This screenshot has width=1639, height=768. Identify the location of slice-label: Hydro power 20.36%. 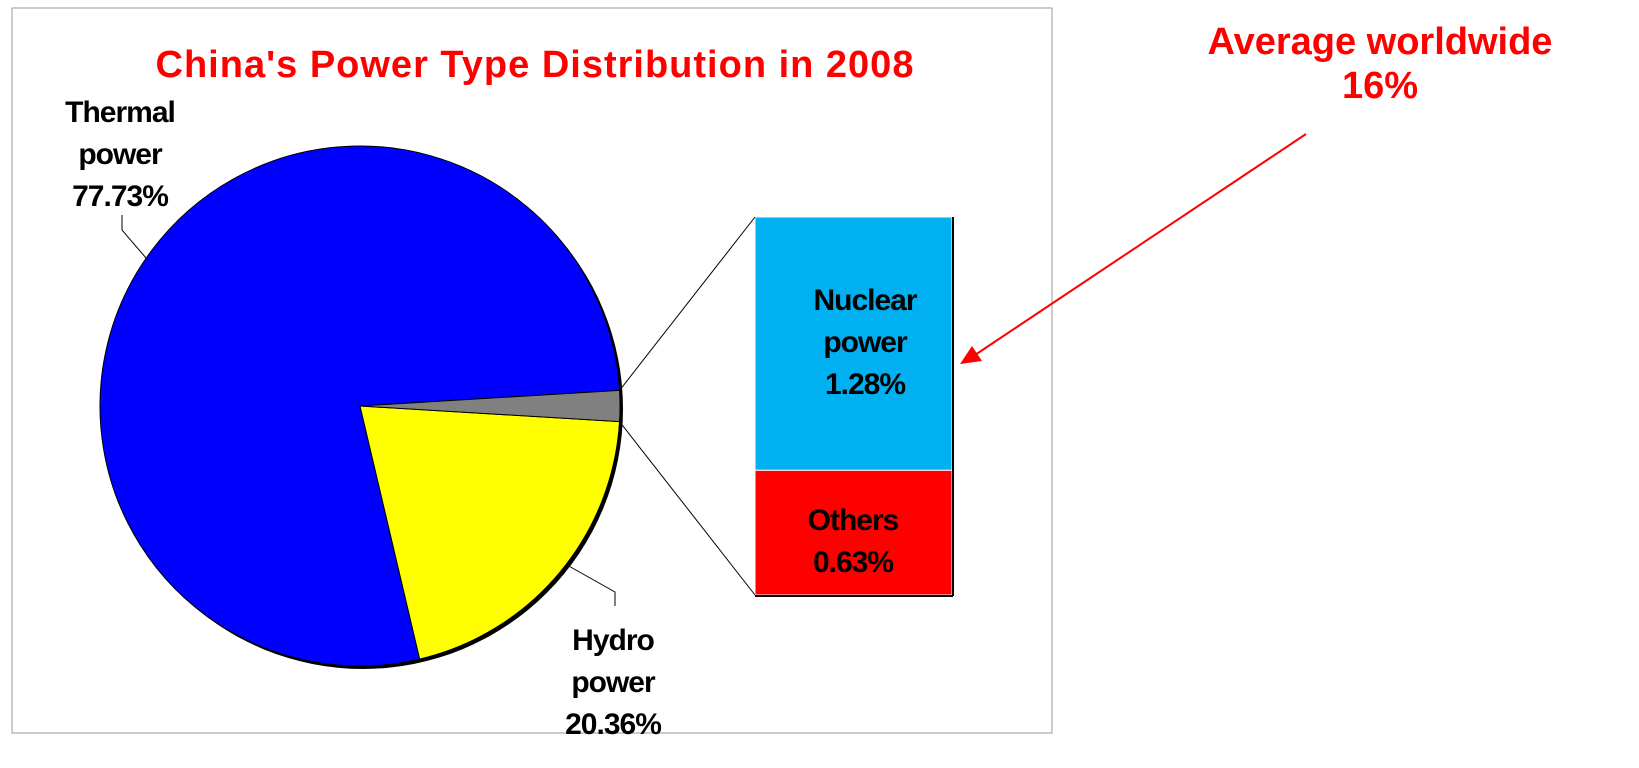
(613, 683).